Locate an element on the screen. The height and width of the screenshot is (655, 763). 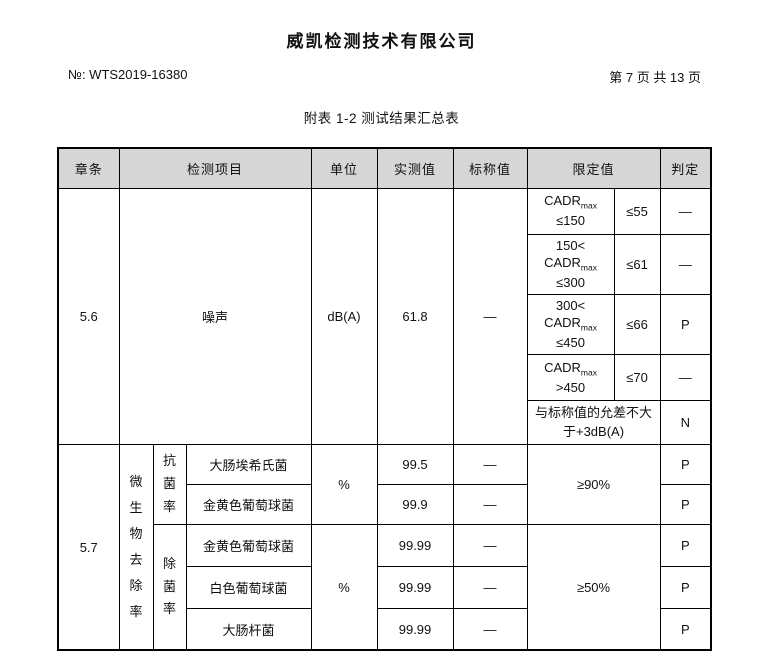
header-cell-unit: 单位 is located at coordinates (344, 168).